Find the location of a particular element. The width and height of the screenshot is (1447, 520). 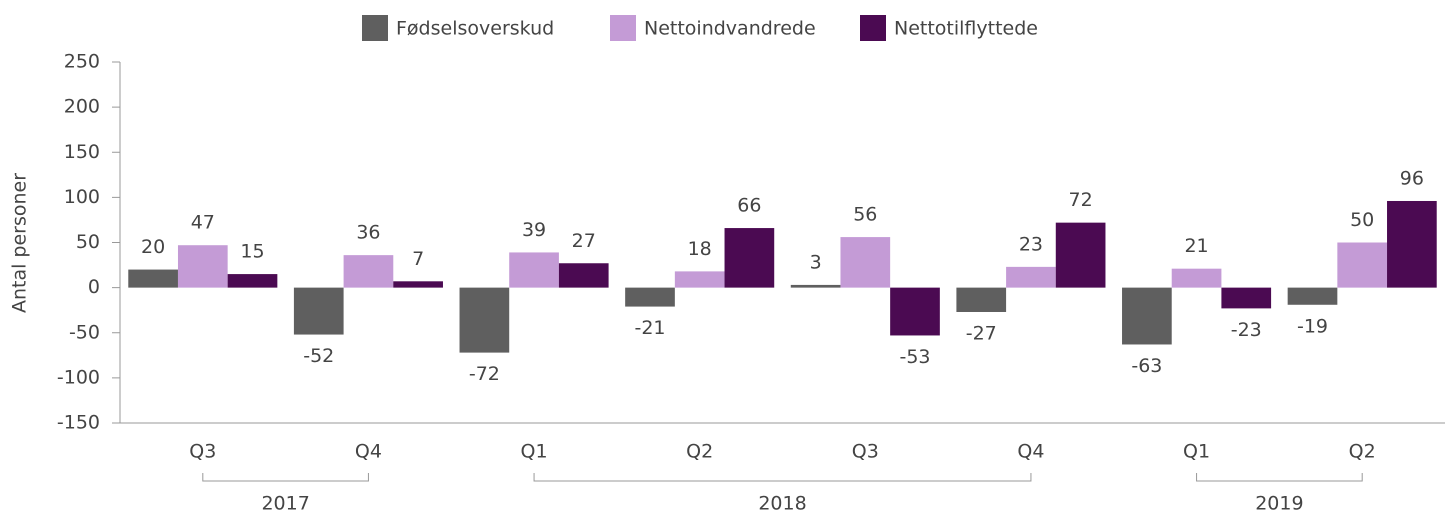

data-label: -63 is located at coordinates (1146, 366).